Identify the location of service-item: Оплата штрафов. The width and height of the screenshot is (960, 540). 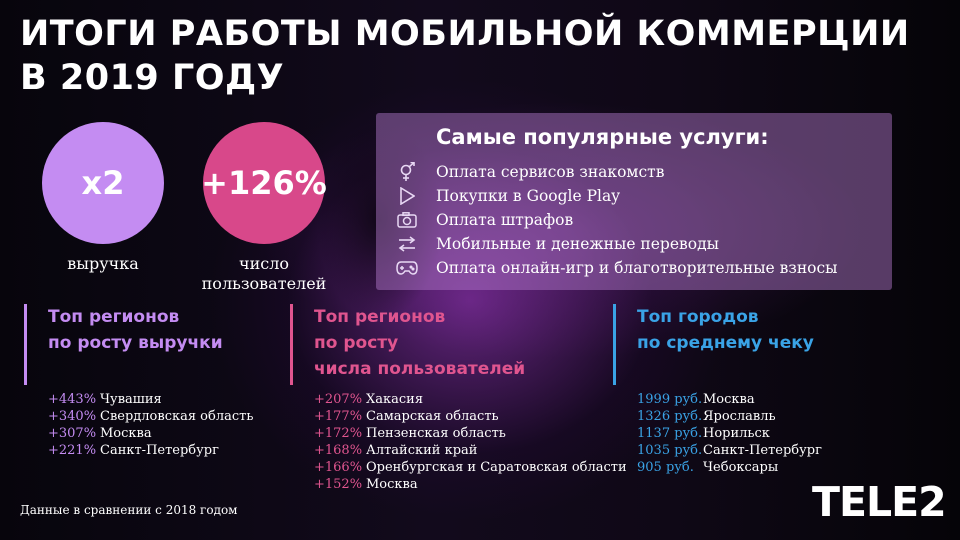
(484, 220).